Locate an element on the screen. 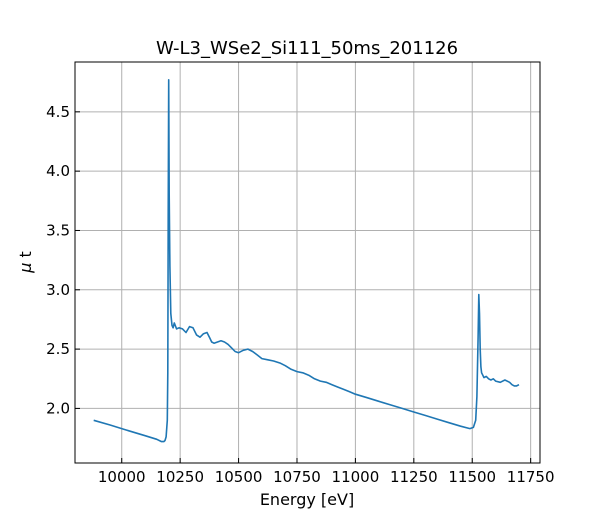 Image resolution: width=600 pixels, height=520 pixels. y-tick-label: 4.0 is located at coordinates (58, 171).